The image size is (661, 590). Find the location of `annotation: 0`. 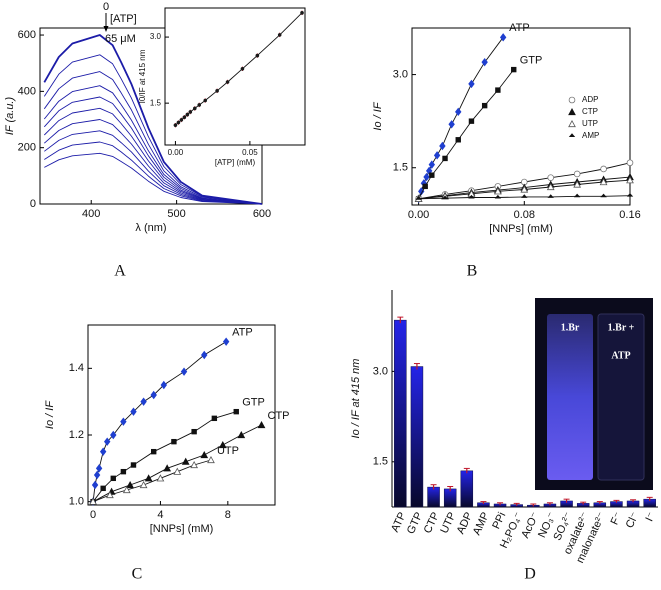

annotation: 0 is located at coordinates (106, 7).